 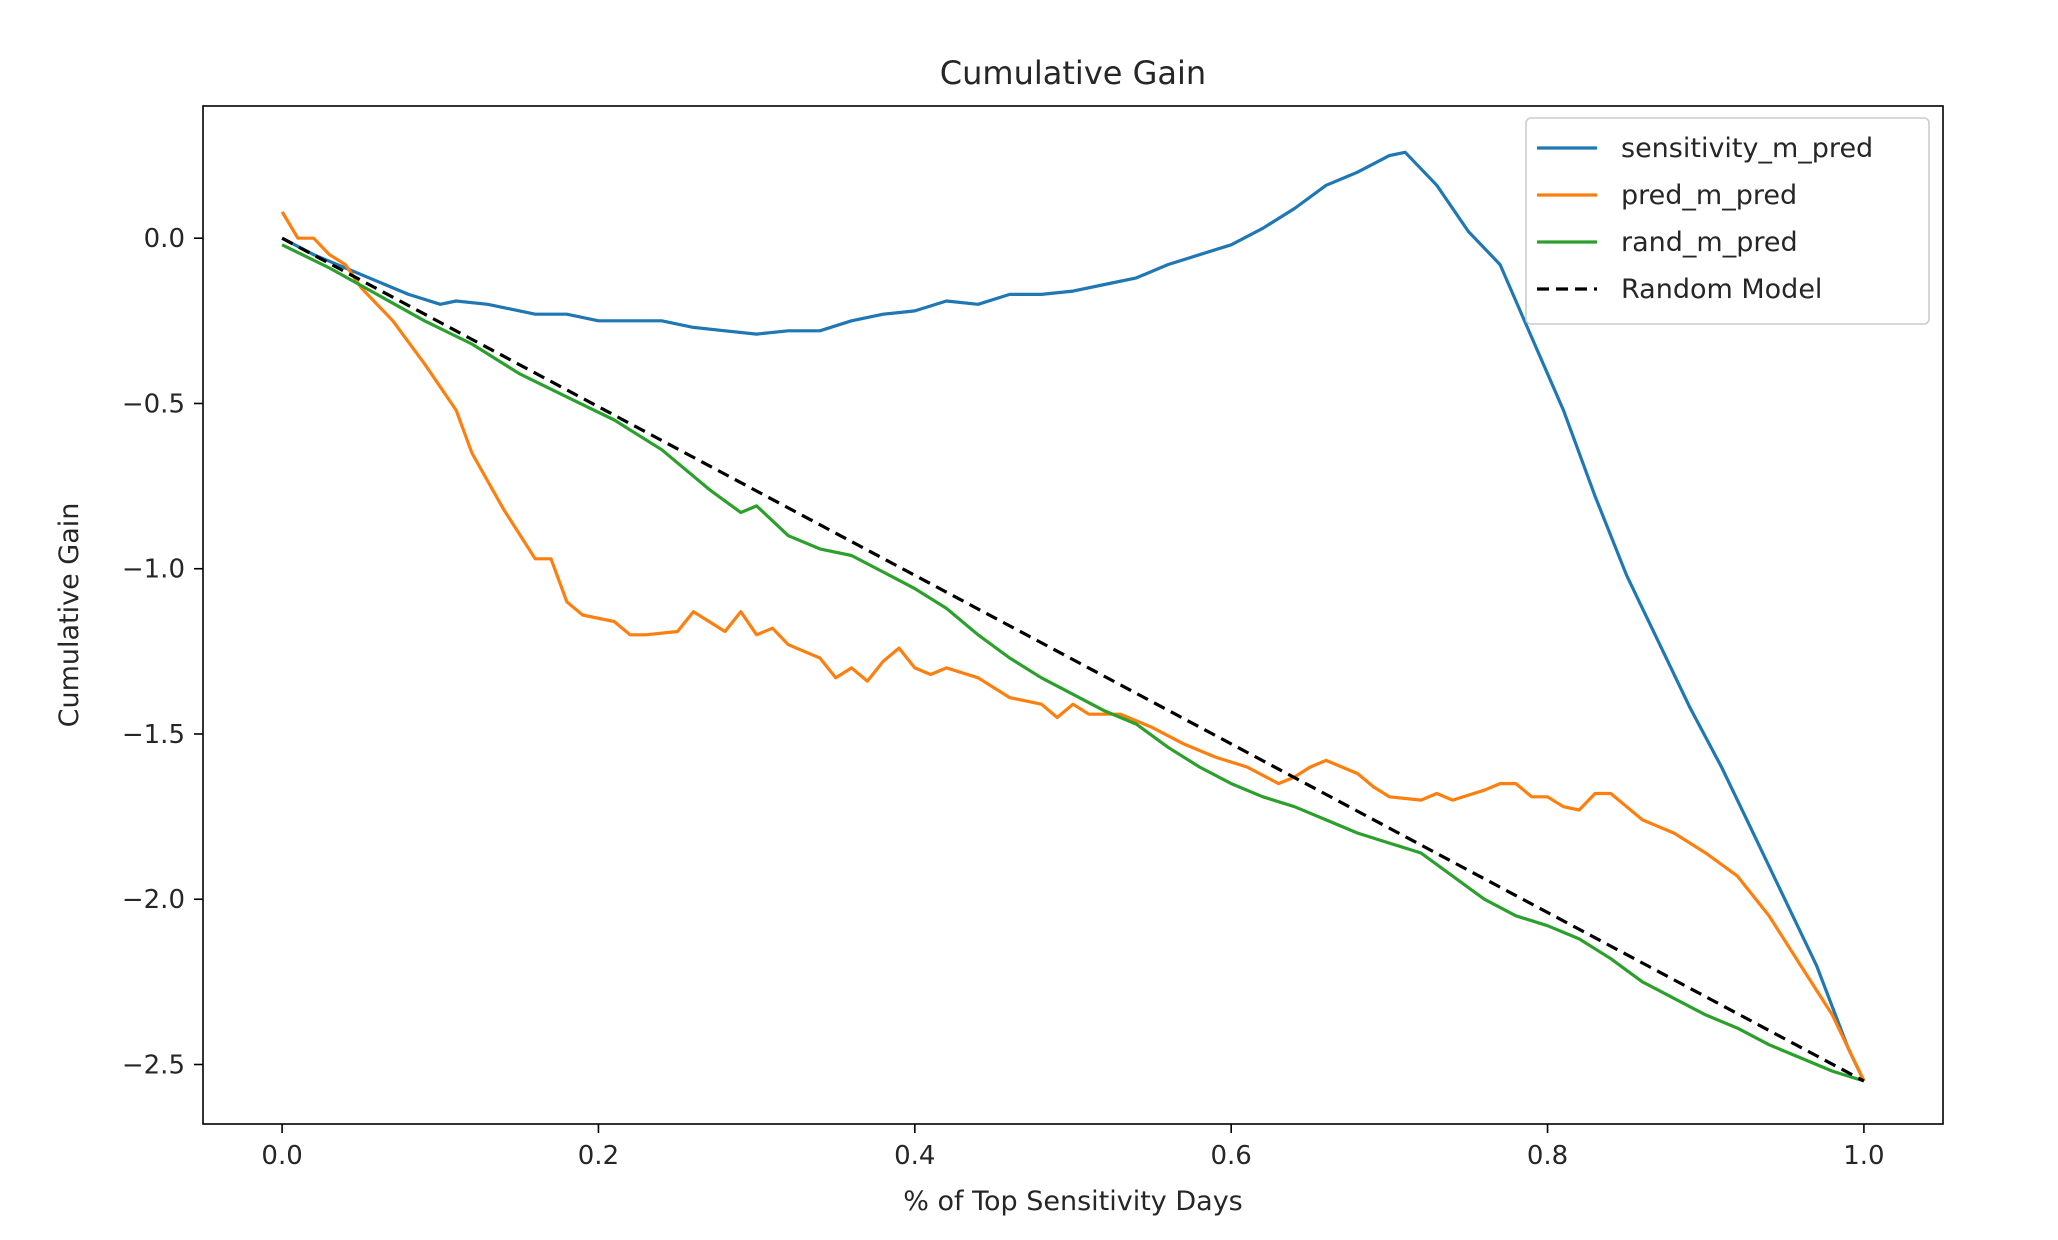 What do you see at coordinates (153, 1066) in the screenshot?
I see `y-tick-label: −2.5` at bounding box center [153, 1066].